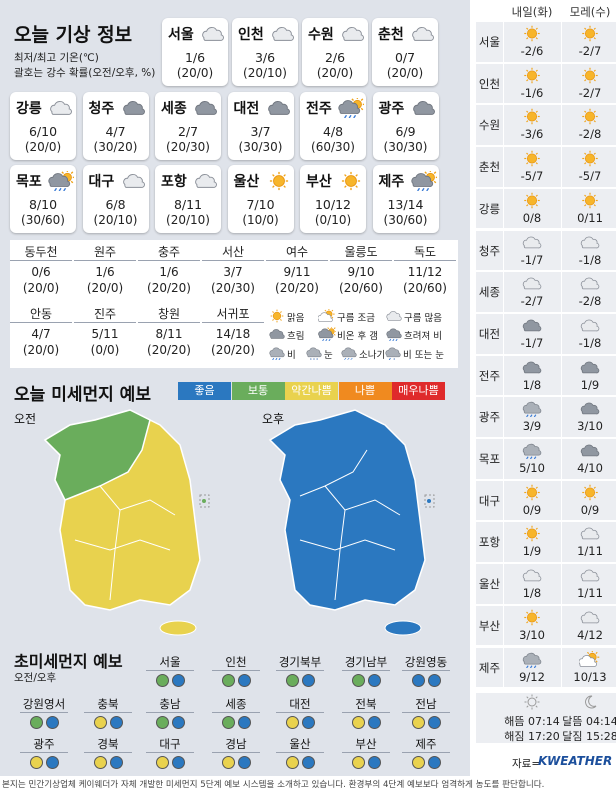 Image resolution: width=616 pixels, height=793 pixels. Describe the element at coordinates (590, 301) in the screenshot. I see `forecast-temp: -2/8` at that location.